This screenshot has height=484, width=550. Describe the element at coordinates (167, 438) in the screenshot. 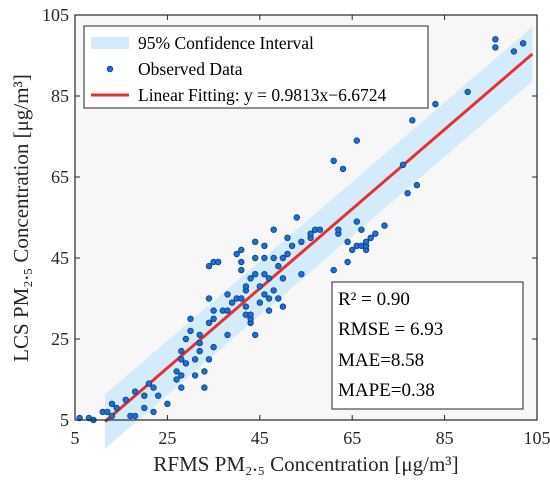

I see `x-tick-label: 25` at that location.